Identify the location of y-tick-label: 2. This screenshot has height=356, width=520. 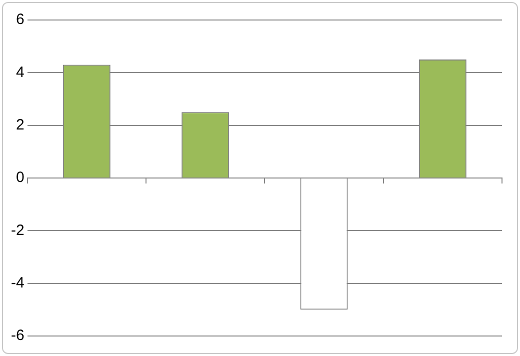
(20, 125).